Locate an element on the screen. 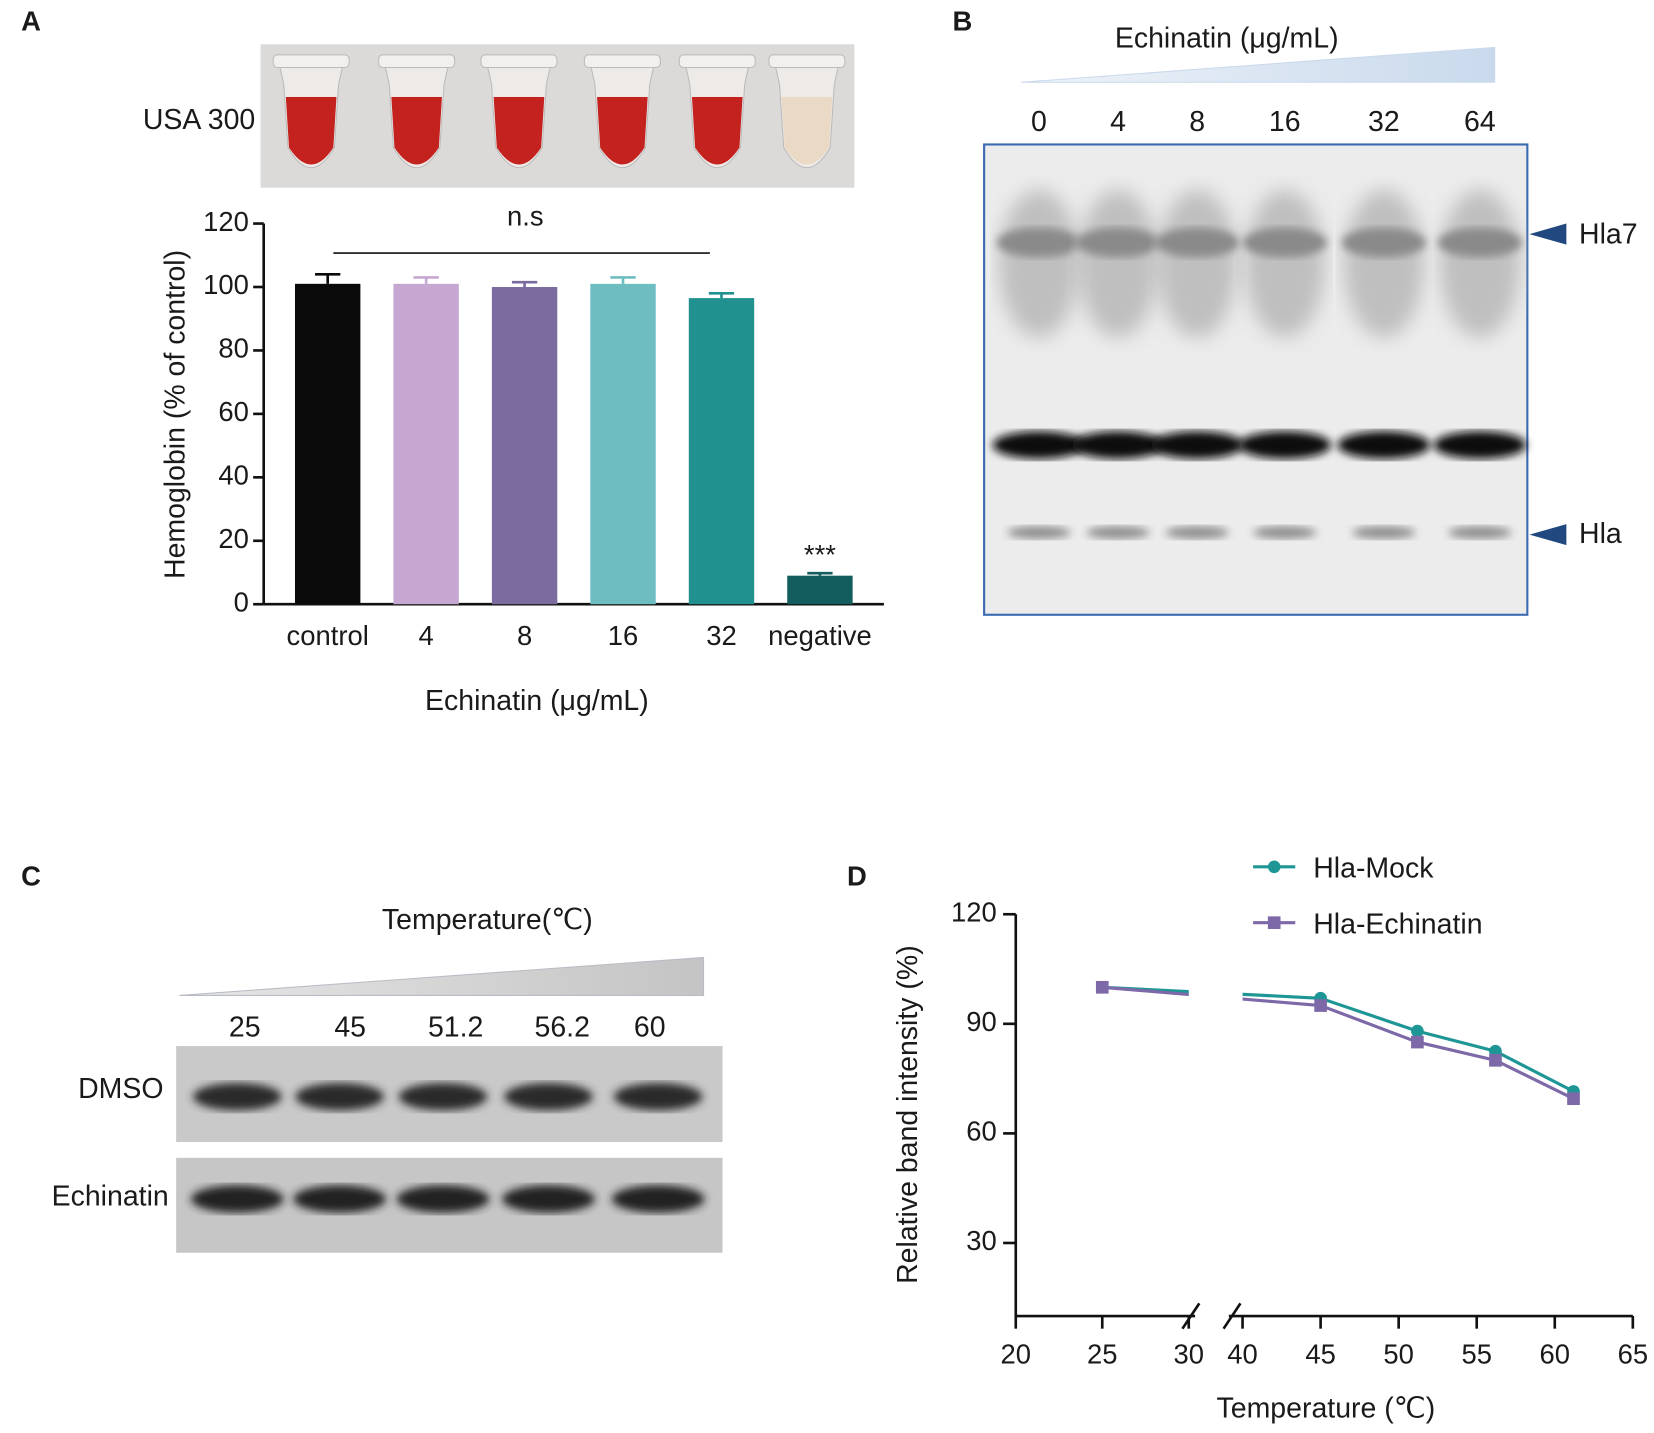 The width and height of the screenshot is (1654, 1433). x-tick-label: 16 is located at coordinates (623, 635).